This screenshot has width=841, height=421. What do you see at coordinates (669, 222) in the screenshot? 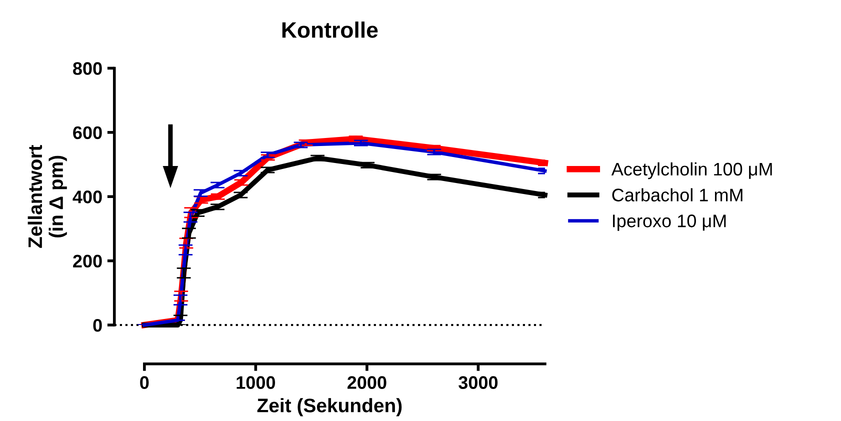
I see `legend-label: Iperoxo 10 μM` at bounding box center [669, 222].